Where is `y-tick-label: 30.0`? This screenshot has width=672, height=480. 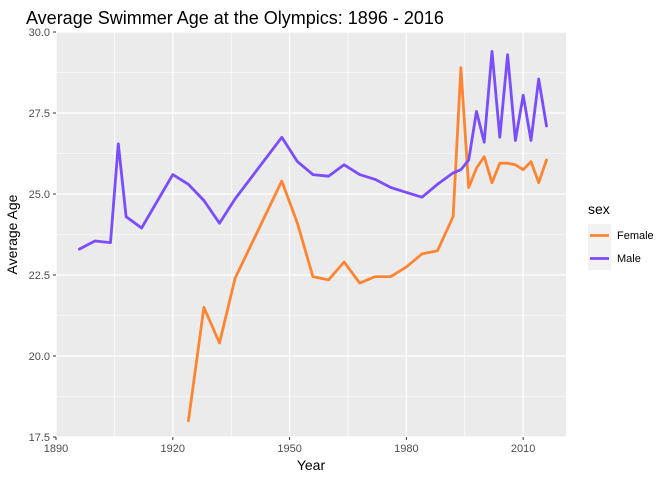
y-tick-label: 30.0 is located at coordinates (39, 33).